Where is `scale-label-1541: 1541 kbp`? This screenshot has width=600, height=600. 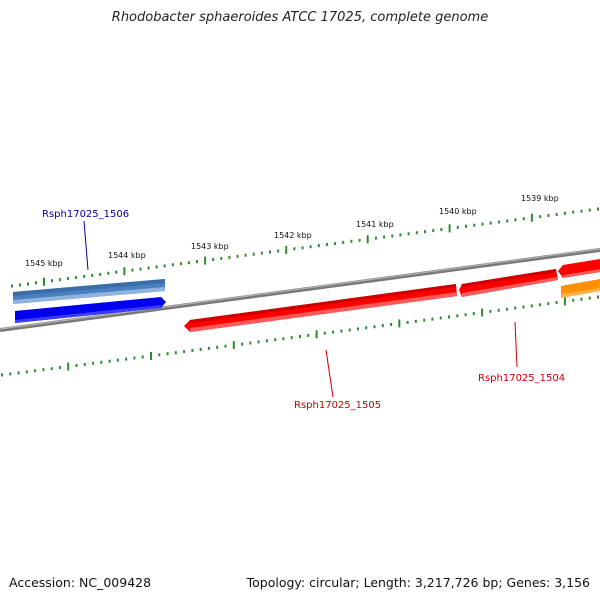 scale-label-1541: 1541 kbp is located at coordinates (375, 224).